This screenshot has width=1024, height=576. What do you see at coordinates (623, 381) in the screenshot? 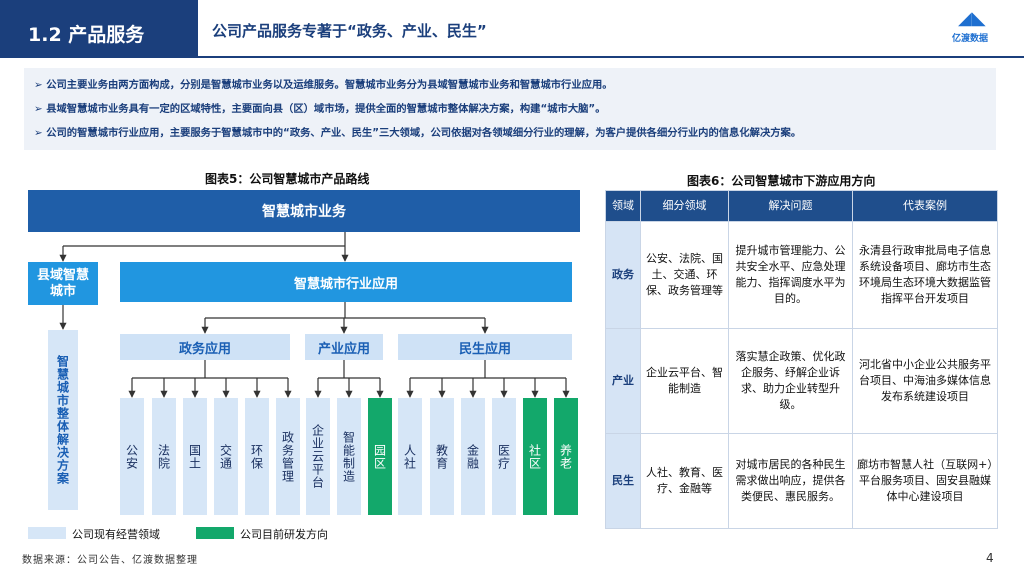
I see `area-cell: 产业` at bounding box center [623, 381].